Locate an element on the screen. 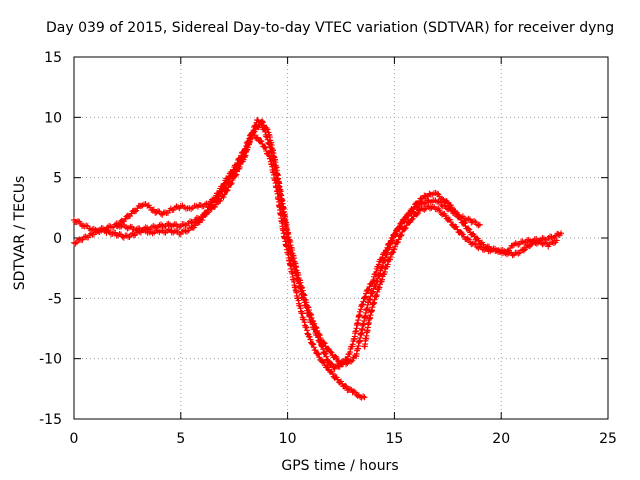 This screenshot has width=640, height=480. y-tick-label: 0 is located at coordinates (57, 239).